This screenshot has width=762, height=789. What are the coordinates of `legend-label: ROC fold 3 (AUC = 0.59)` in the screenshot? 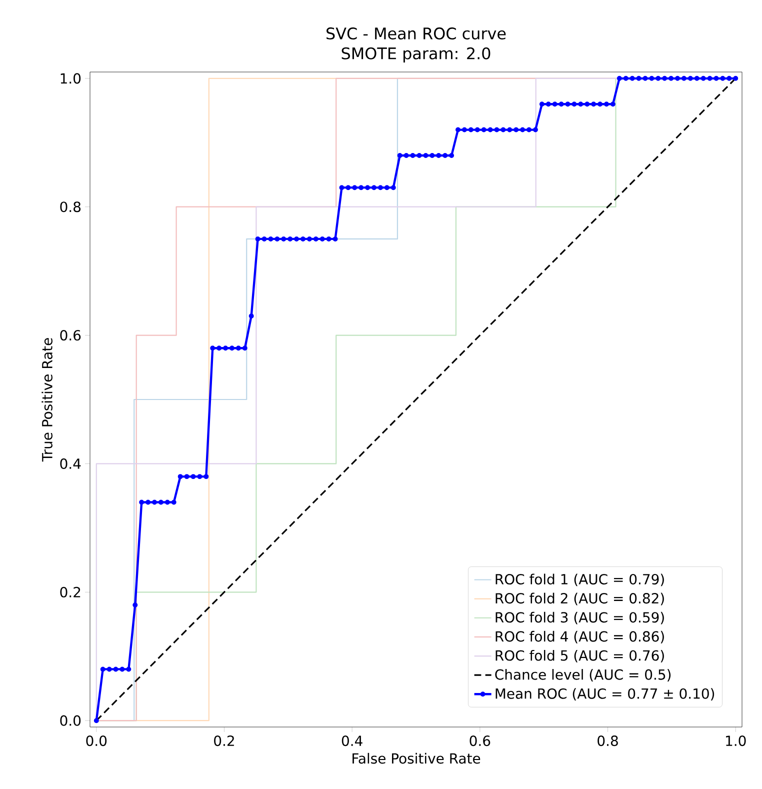 It's located at (580, 618).